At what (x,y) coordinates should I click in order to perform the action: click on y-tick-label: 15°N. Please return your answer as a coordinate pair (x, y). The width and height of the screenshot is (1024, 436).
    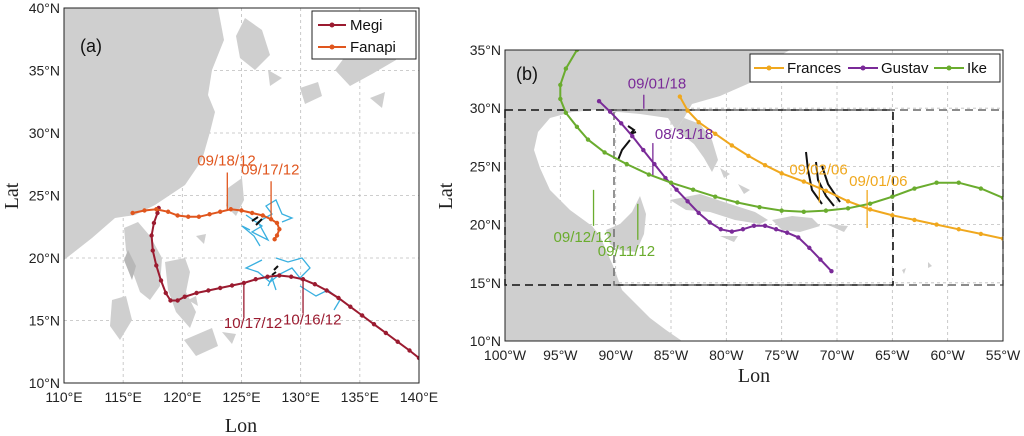
    Looking at the image, I should click on (485, 283).